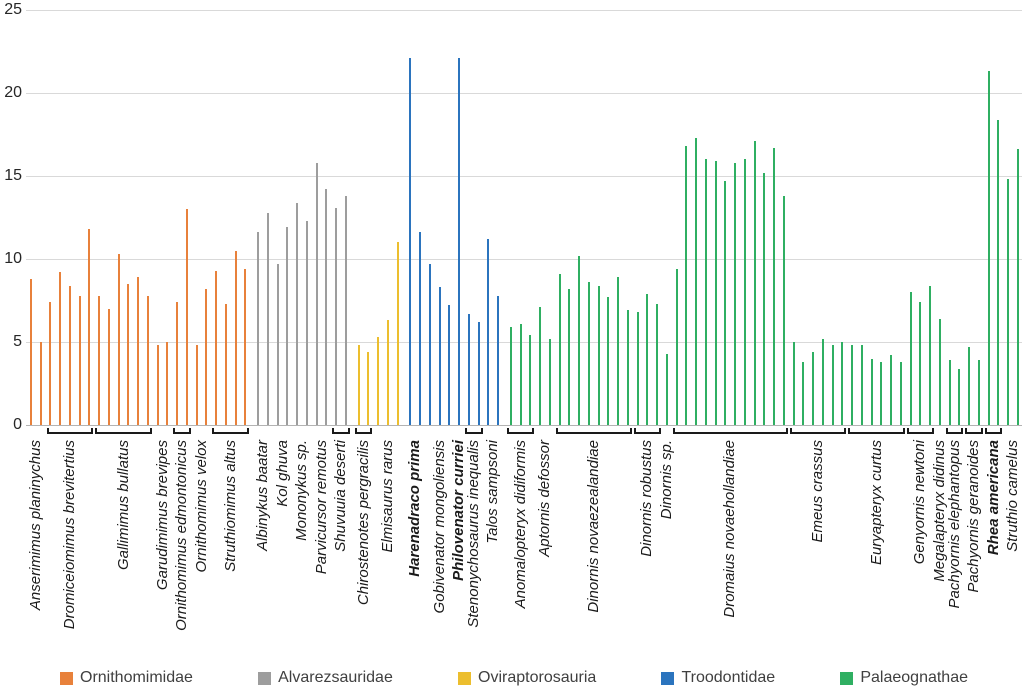 This screenshot has width=1024, height=693. What do you see at coordinates (1013, 276) in the screenshot?
I see `species-group: Struthio camelus` at bounding box center [1013, 276].